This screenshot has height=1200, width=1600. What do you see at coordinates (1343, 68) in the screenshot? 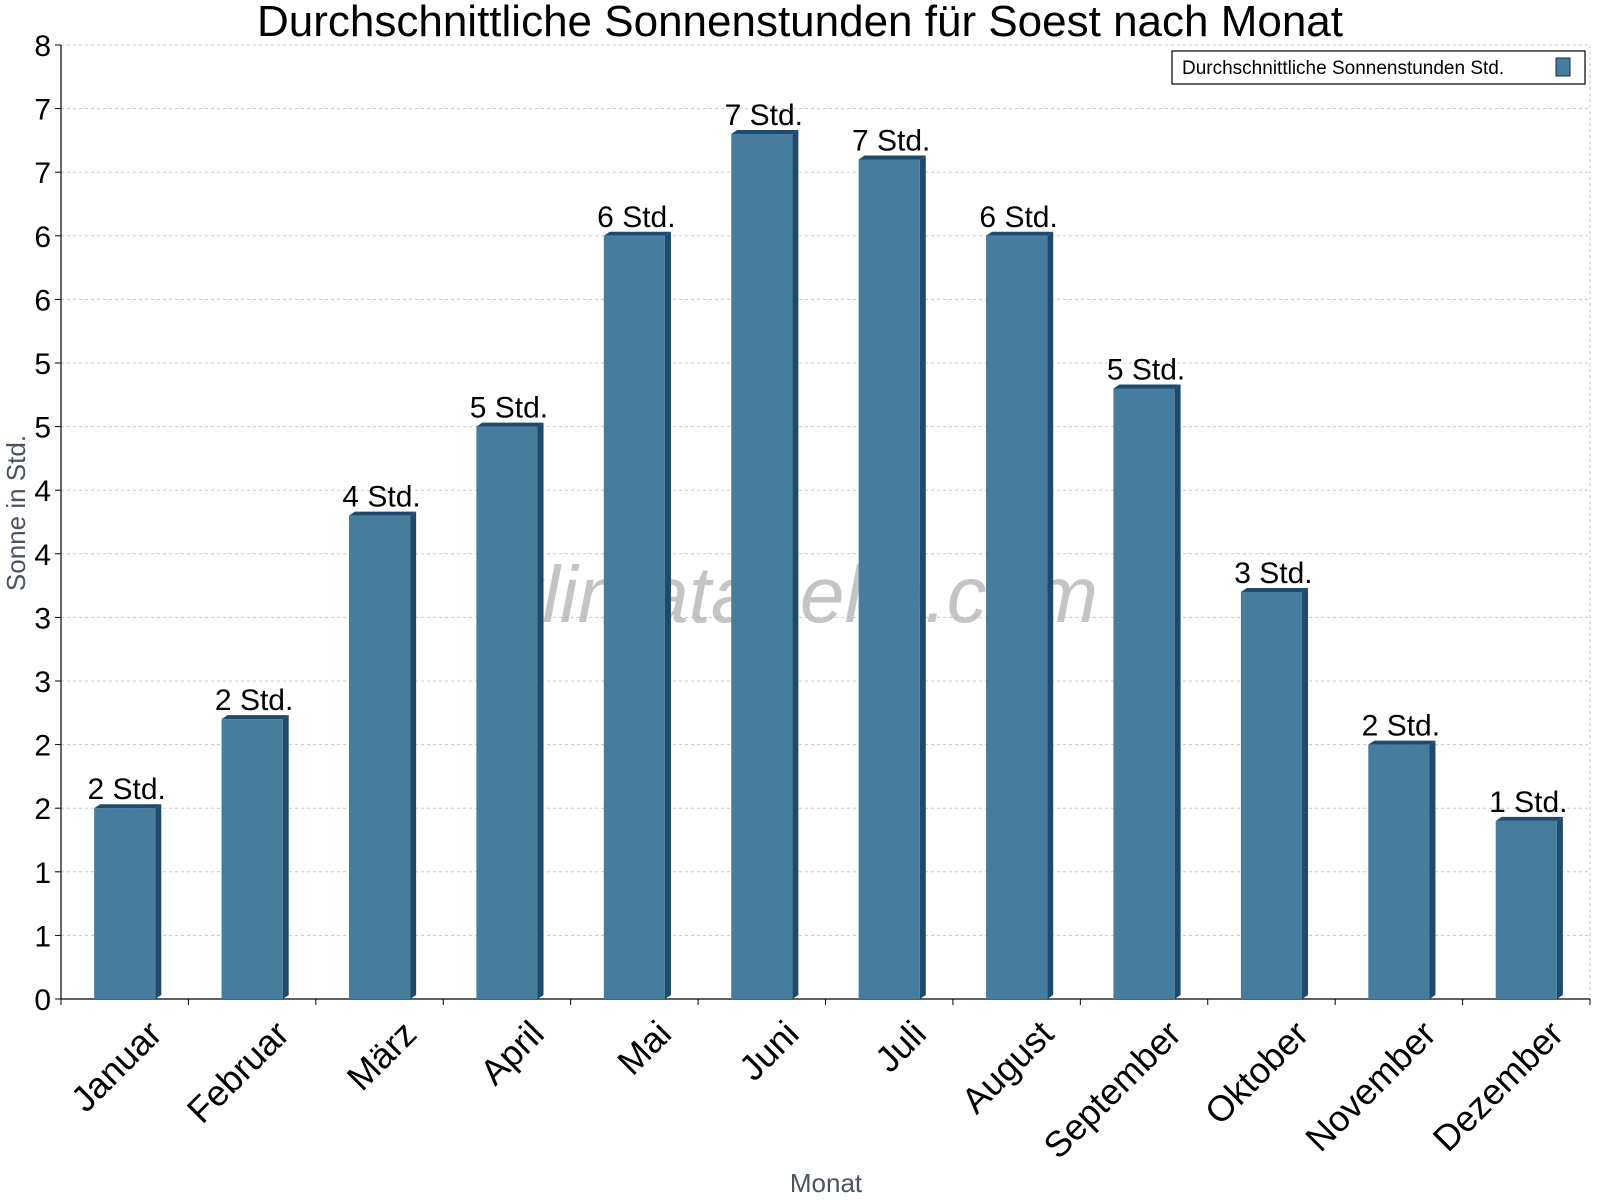
I see `legend-label: Durchschnittliche Sonnenstunden Std.` at bounding box center [1343, 68].